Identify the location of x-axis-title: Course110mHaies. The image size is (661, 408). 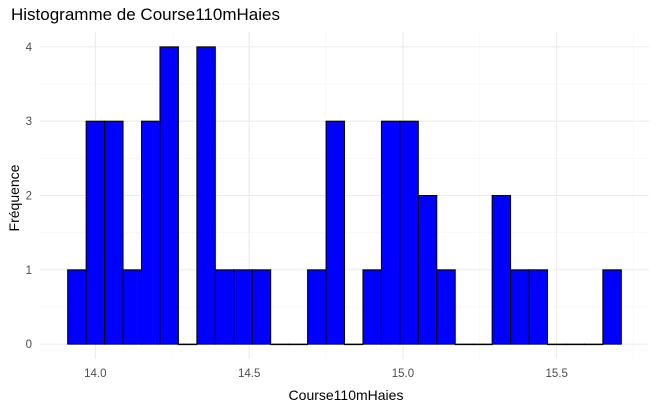
(346, 395).